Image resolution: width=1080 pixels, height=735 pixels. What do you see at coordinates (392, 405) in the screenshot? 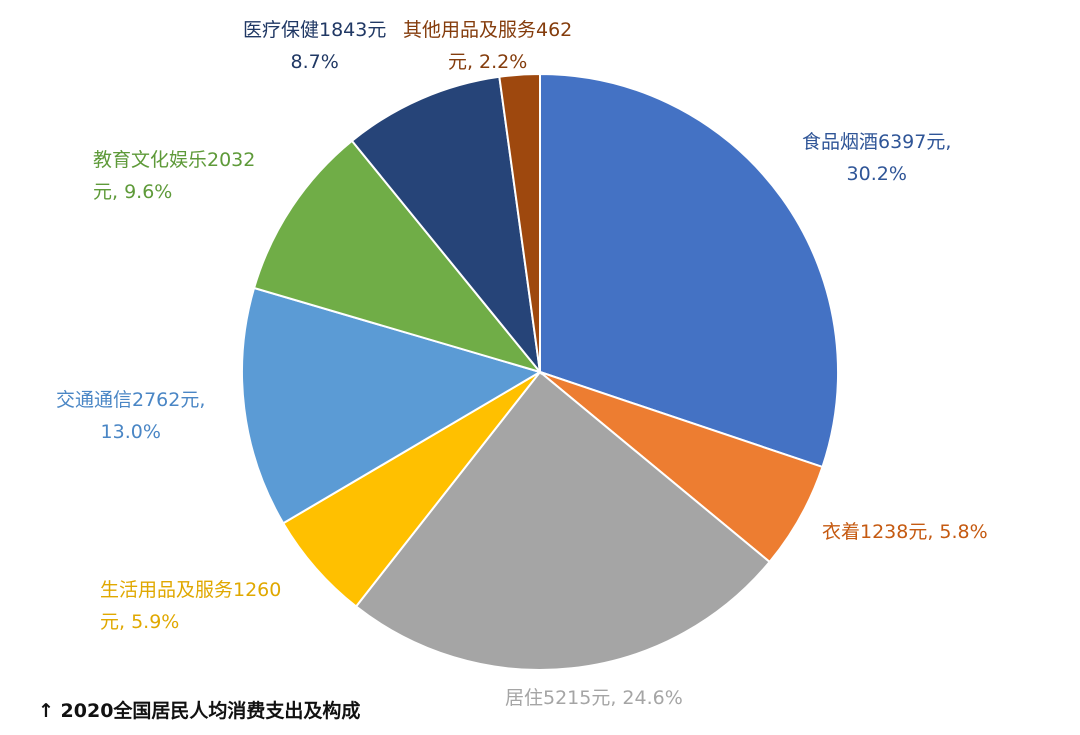
I see `pie-slice-transport` at bounding box center [392, 405].